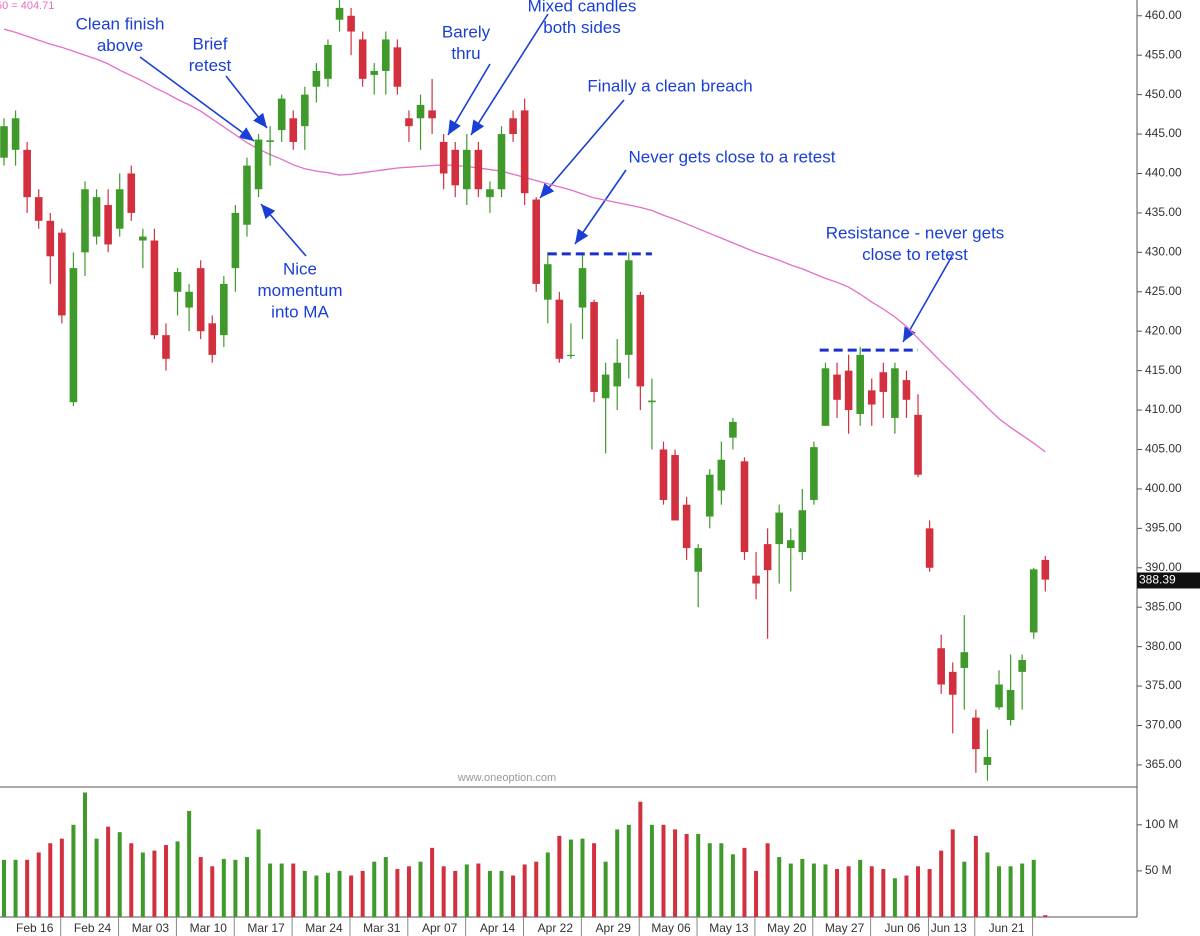 This screenshot has width=1200, height=936. Describe the element at coordinates (582, 7) in the screenshot. I see `annotation: Mixed candles` at that location.